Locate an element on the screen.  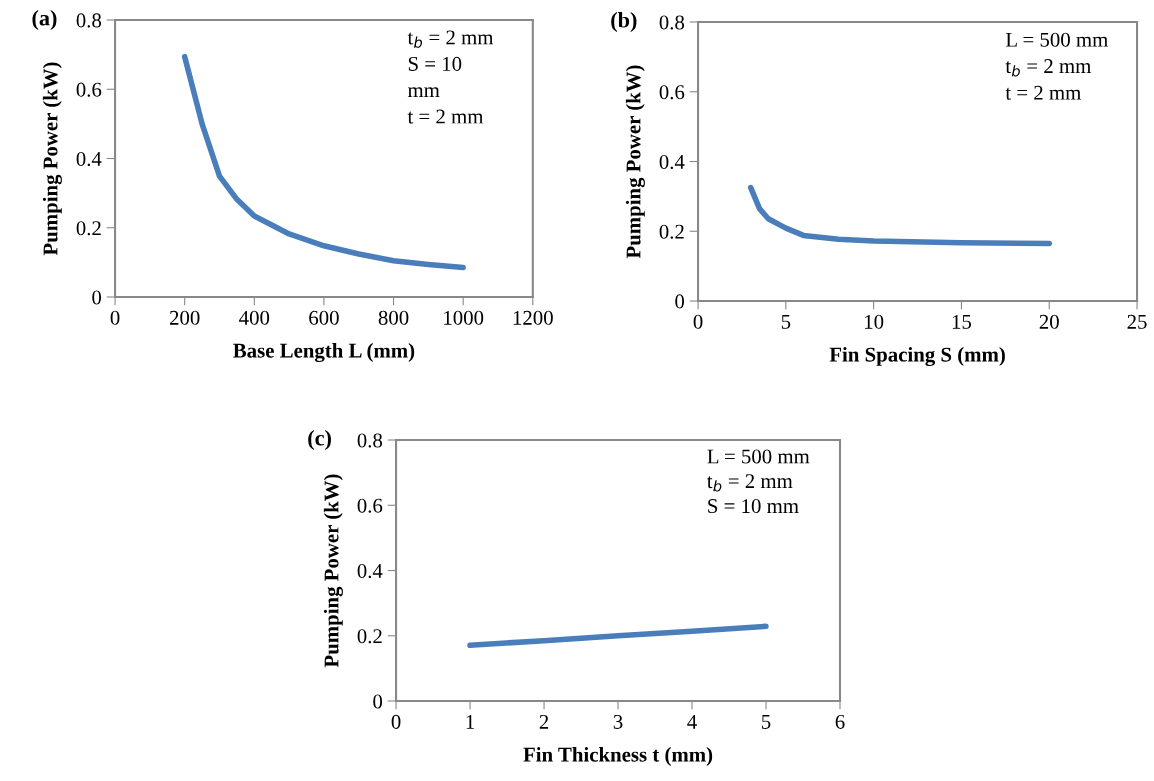
annotation: mm is located at coordinates (423, 92).